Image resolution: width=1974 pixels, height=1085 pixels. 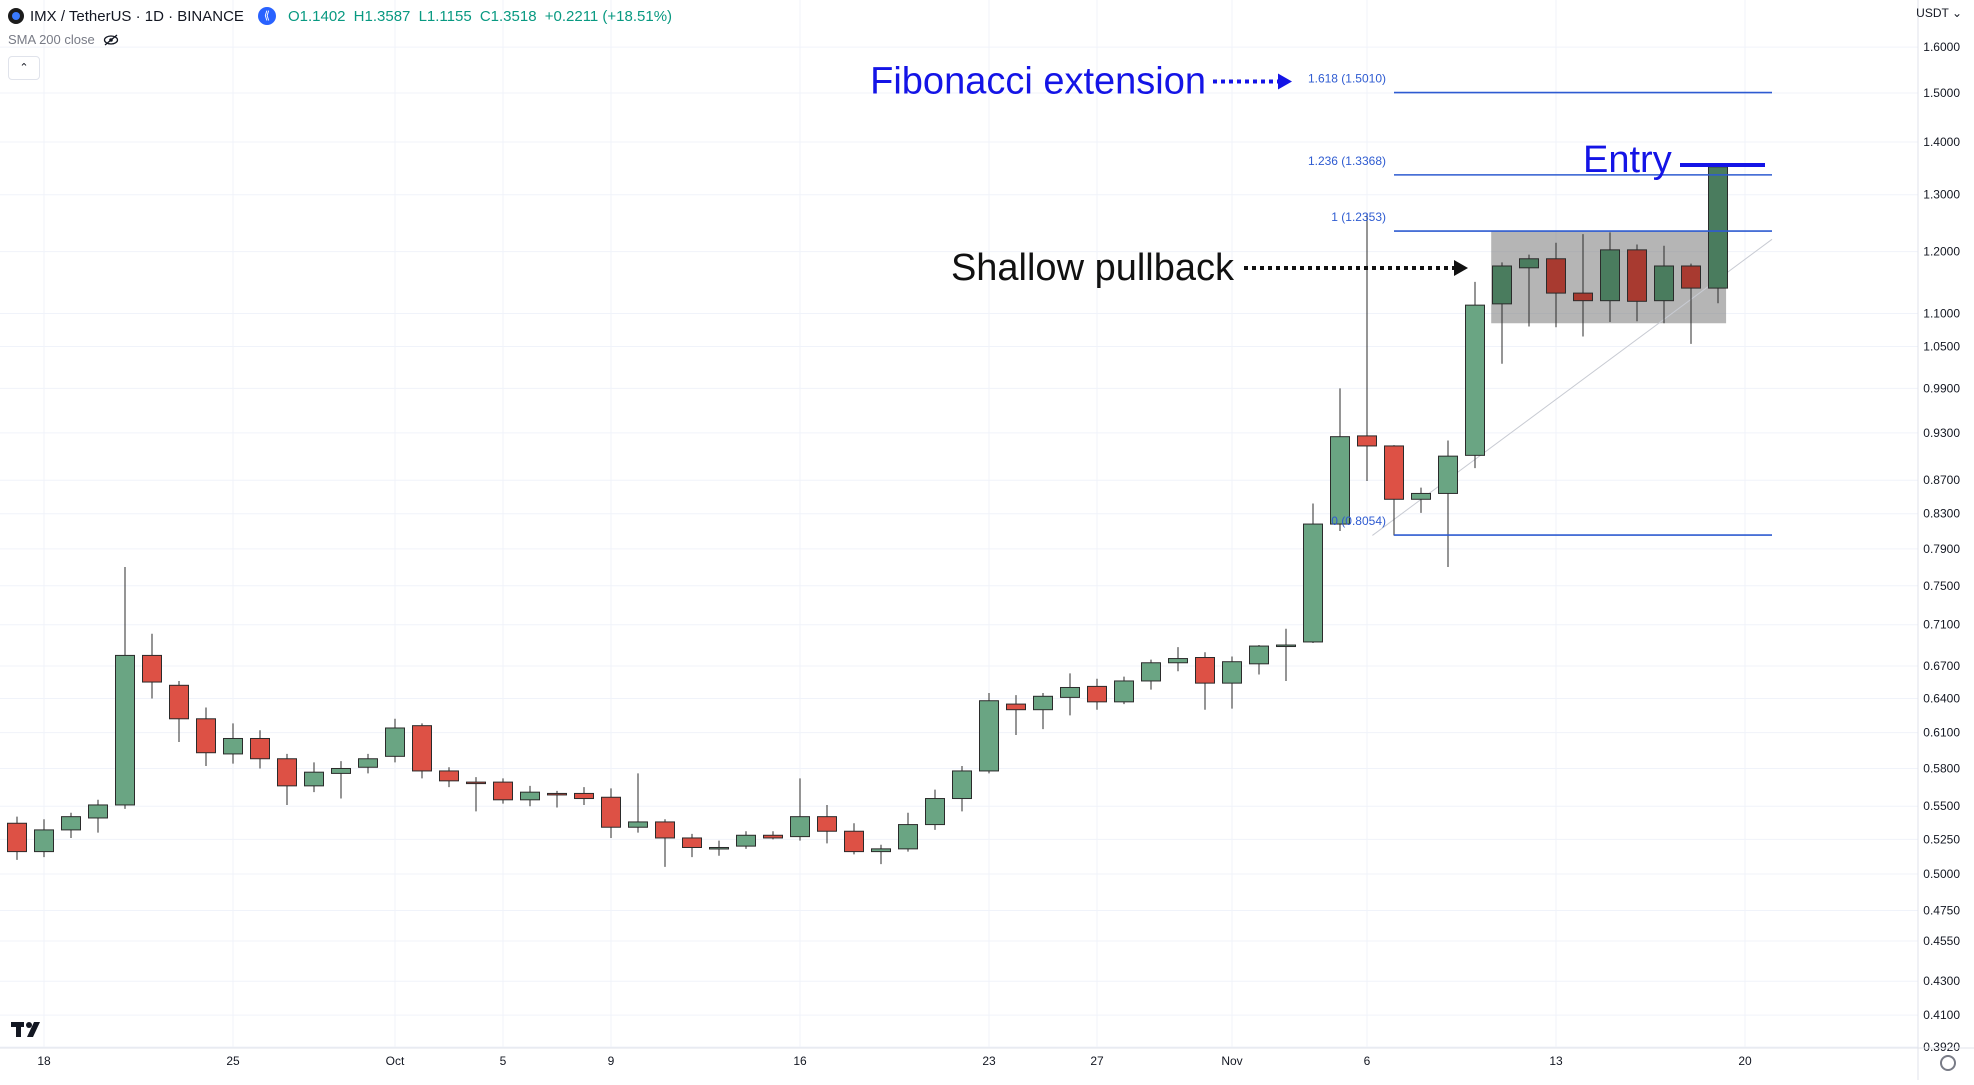 I want to click on y-tick-label: 1.5000, so click(x=1941, y=93).